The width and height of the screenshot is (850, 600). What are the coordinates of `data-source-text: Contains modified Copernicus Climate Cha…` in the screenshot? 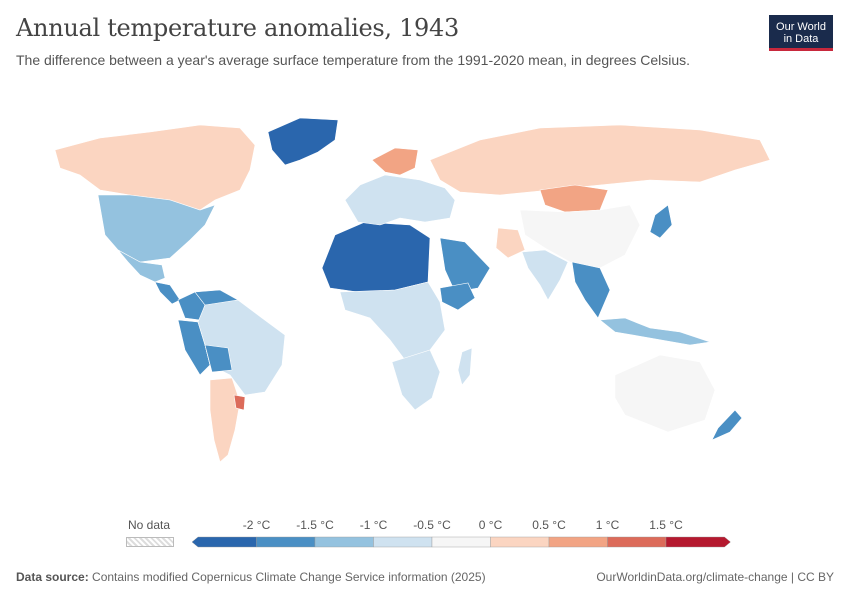 It's located at (289, 577).